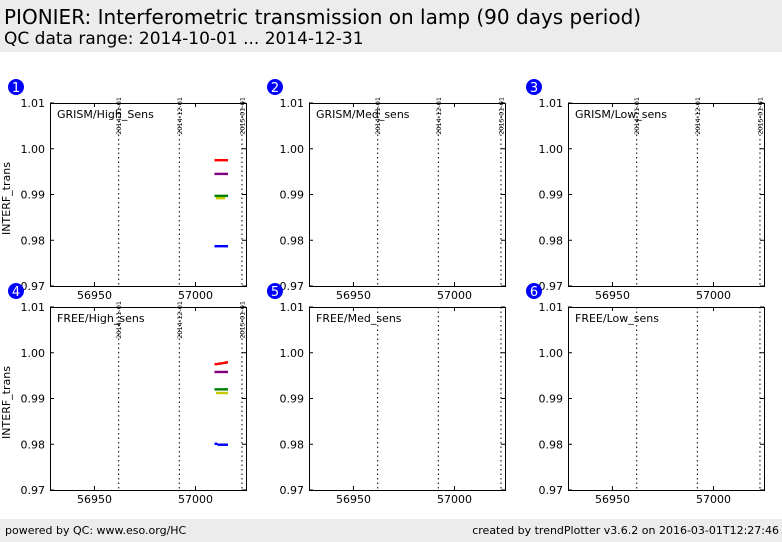 The height and width of the screenshot is (542, 782). I want to click on panel-label: GRISM/High_Sens, so click(105, 114).